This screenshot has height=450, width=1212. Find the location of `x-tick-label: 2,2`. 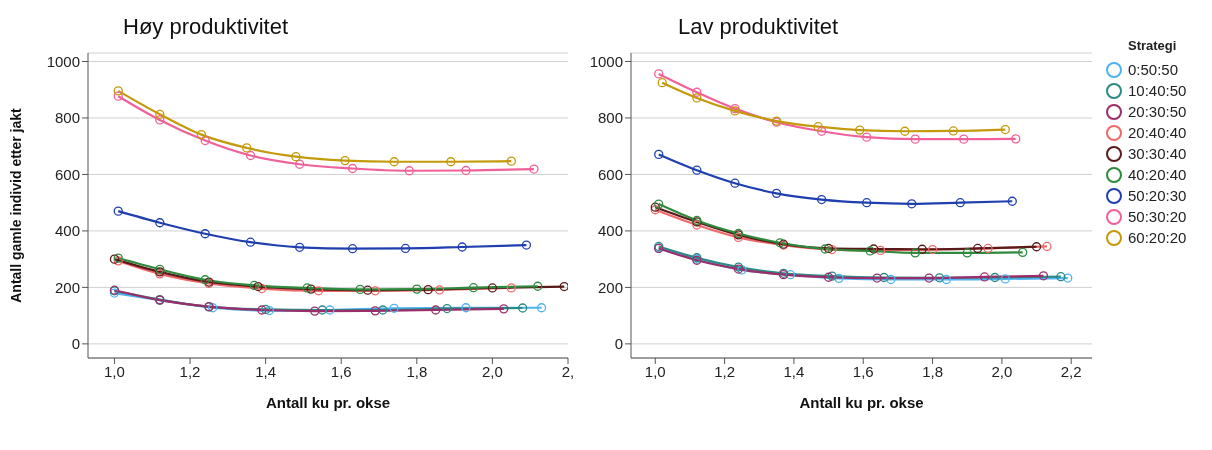

x-tick-label: 2,2 is located at coordinates (1071, 371).